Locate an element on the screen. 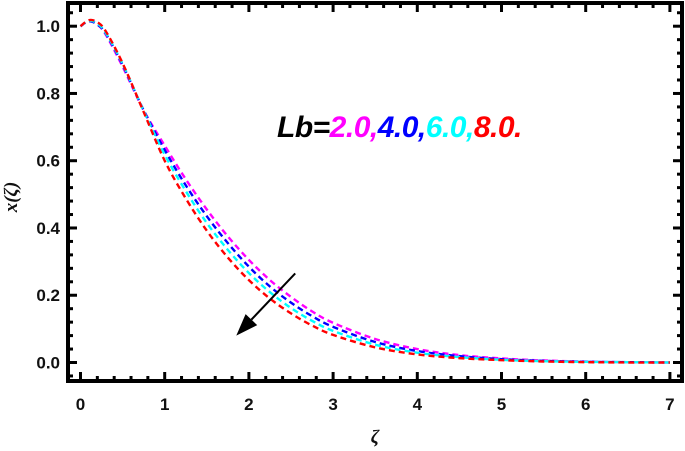  legend-entry-lb-8: 8.0. is located at coordinates (498, 127).